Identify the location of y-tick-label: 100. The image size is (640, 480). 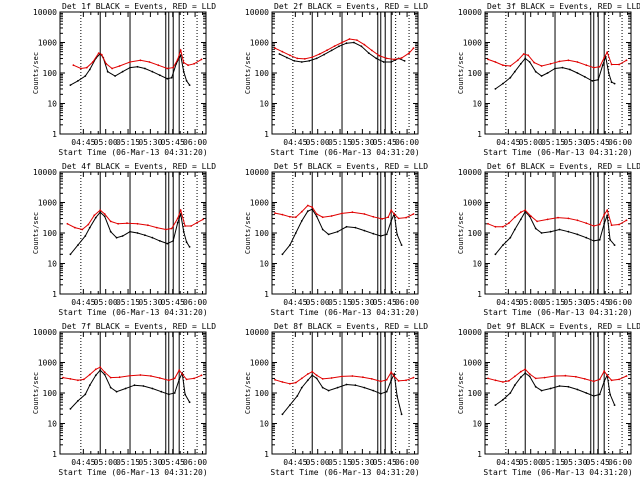
(50, 393).